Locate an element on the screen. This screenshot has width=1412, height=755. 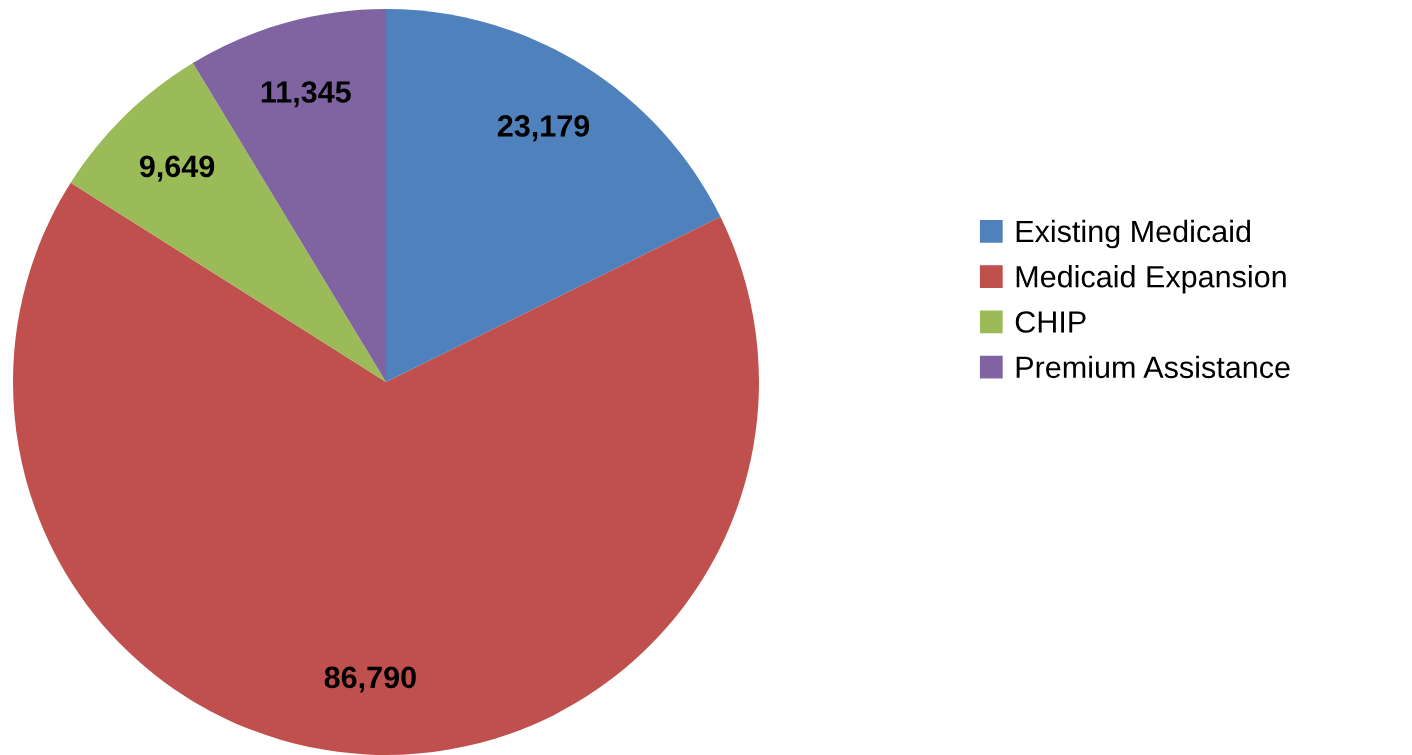
legend-label: Existing Medicaid is located at coordinates (1133, 234).